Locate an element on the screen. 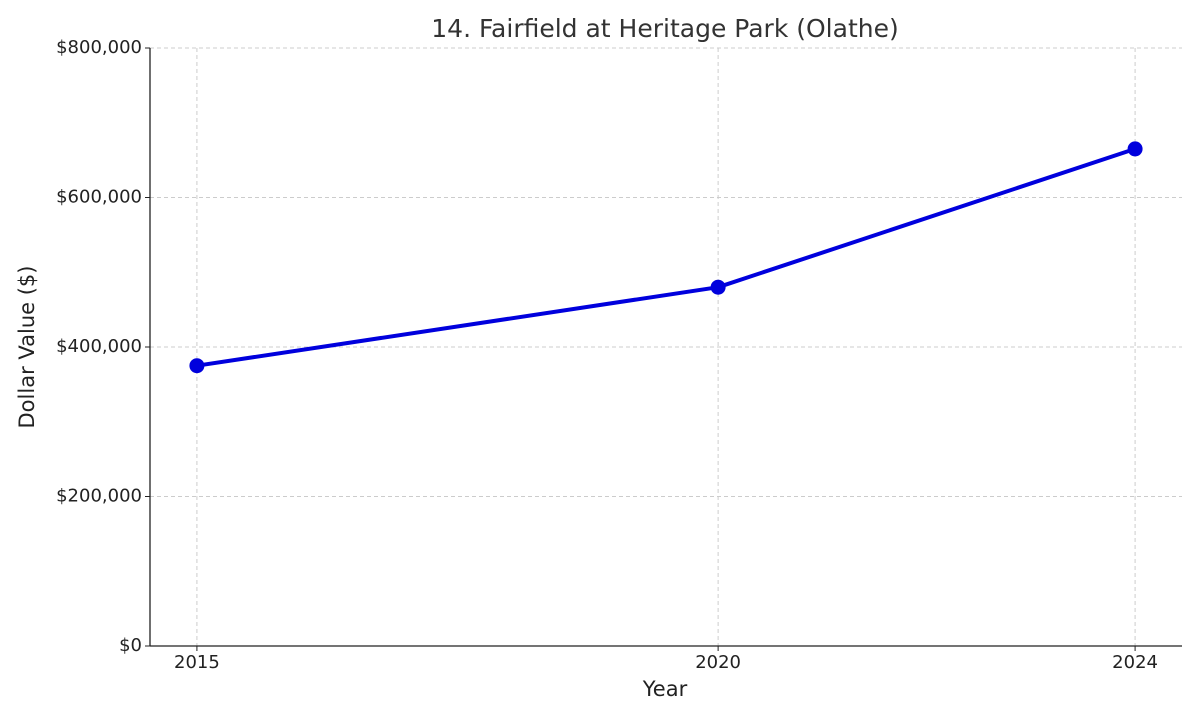 This screenshot has height=720, width=1200. y-tick-label: $800,000 is located at coordinates (99, 47).